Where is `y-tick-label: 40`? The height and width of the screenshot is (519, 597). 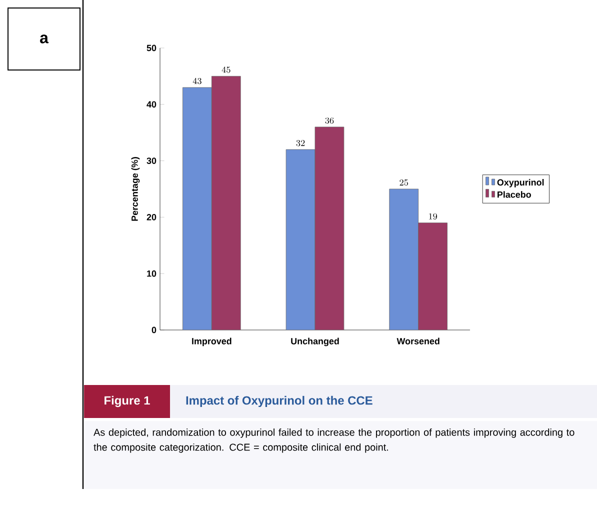
y-tick-label: 40 is located at coordinates (151, 104).